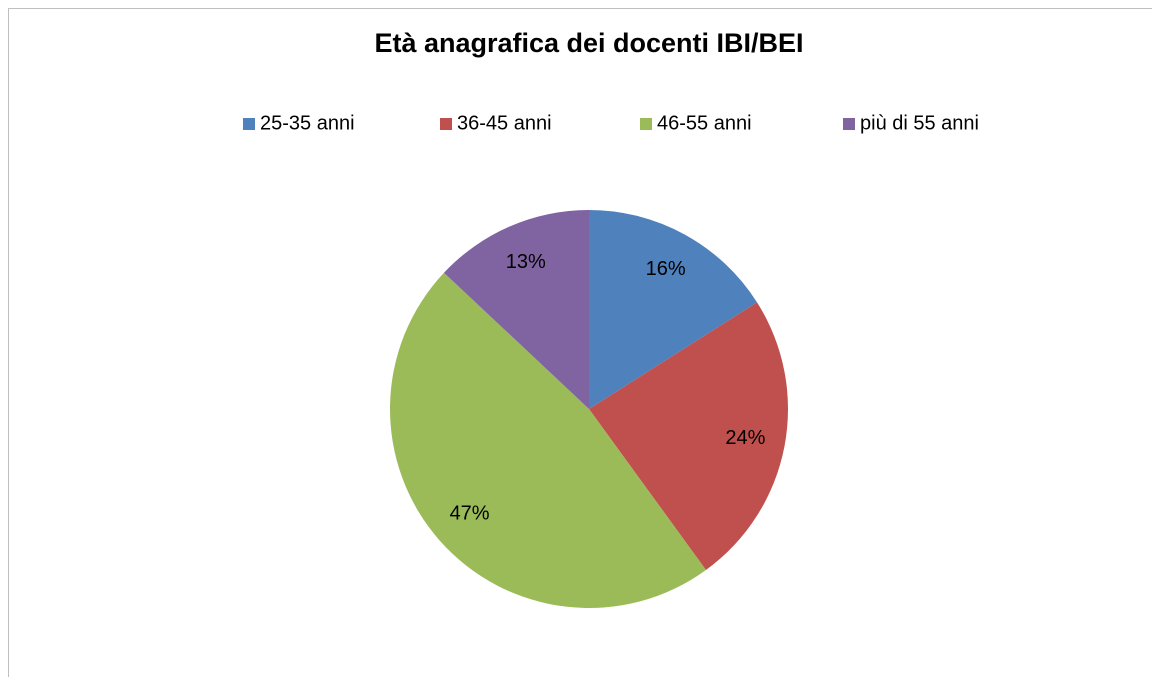  I want to click on data-label: 13%, so click(526, 262).